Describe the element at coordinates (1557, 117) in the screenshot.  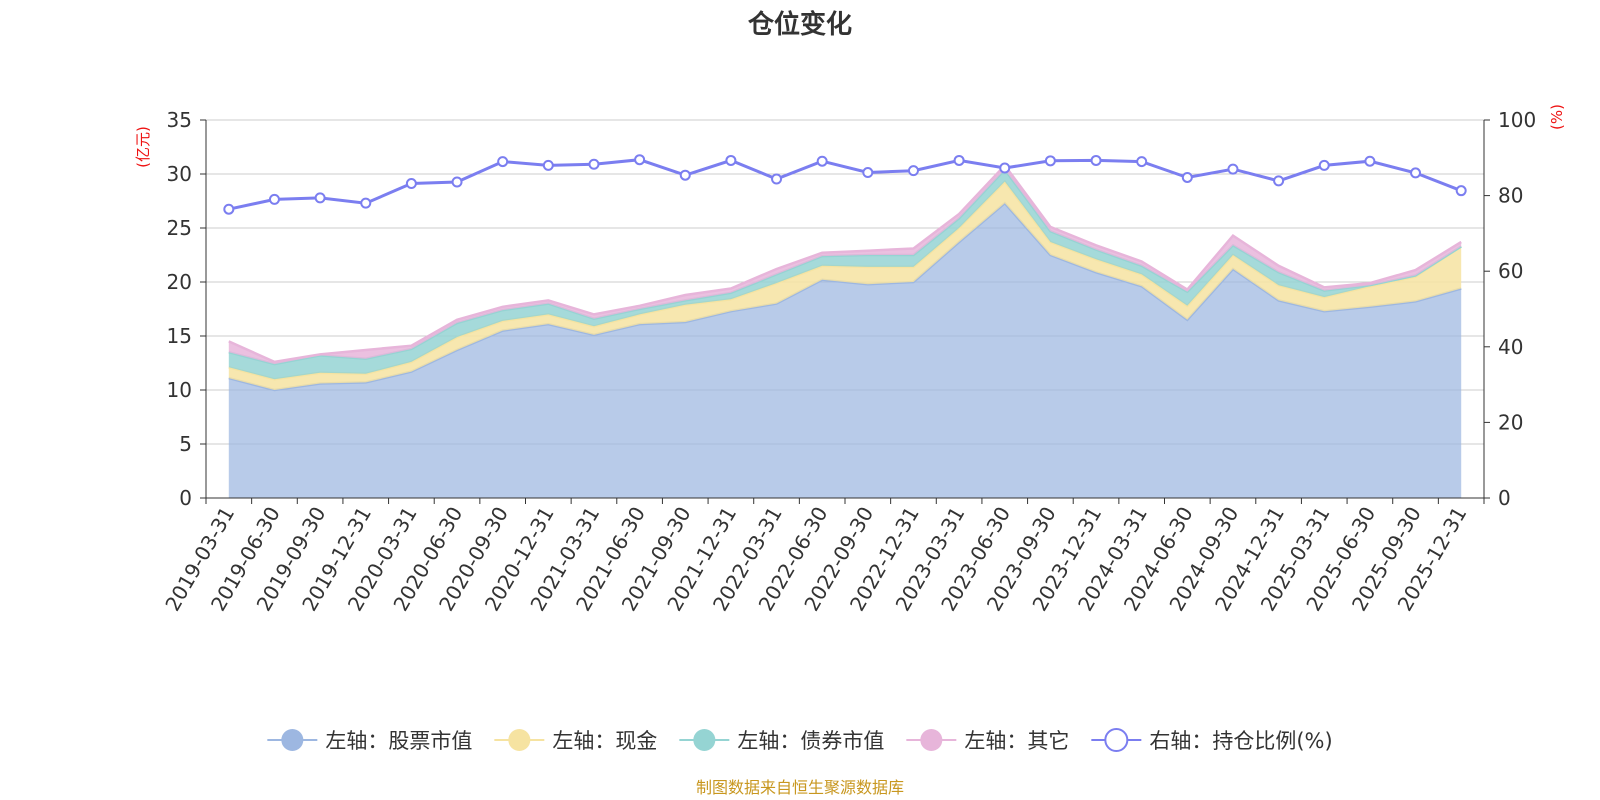
I see `right-axis-unit: (%)` at that location.